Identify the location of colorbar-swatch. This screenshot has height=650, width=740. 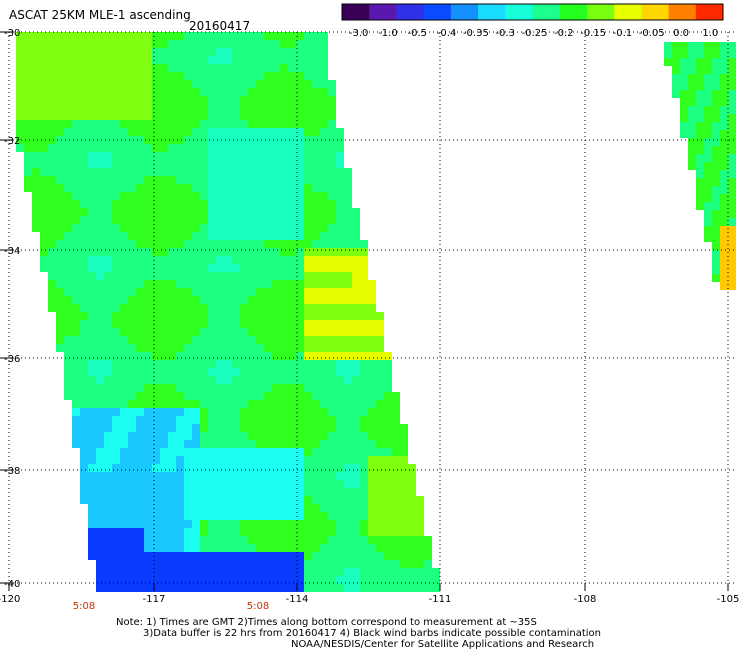
(682, 12).